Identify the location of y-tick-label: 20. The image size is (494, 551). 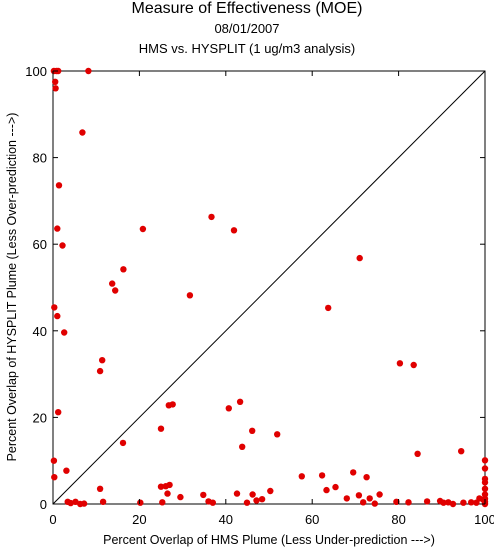
(40, 417).